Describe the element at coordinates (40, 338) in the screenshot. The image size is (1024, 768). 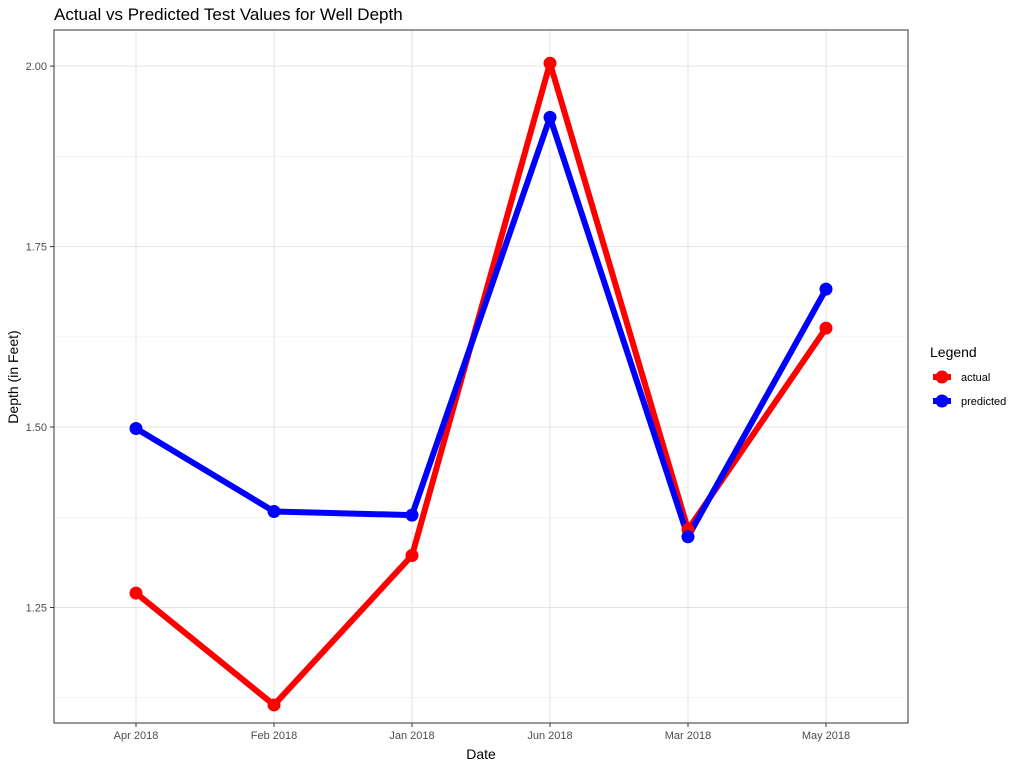
I see `y-axis: 1.25 1.50 1.75 2.00` at that location.